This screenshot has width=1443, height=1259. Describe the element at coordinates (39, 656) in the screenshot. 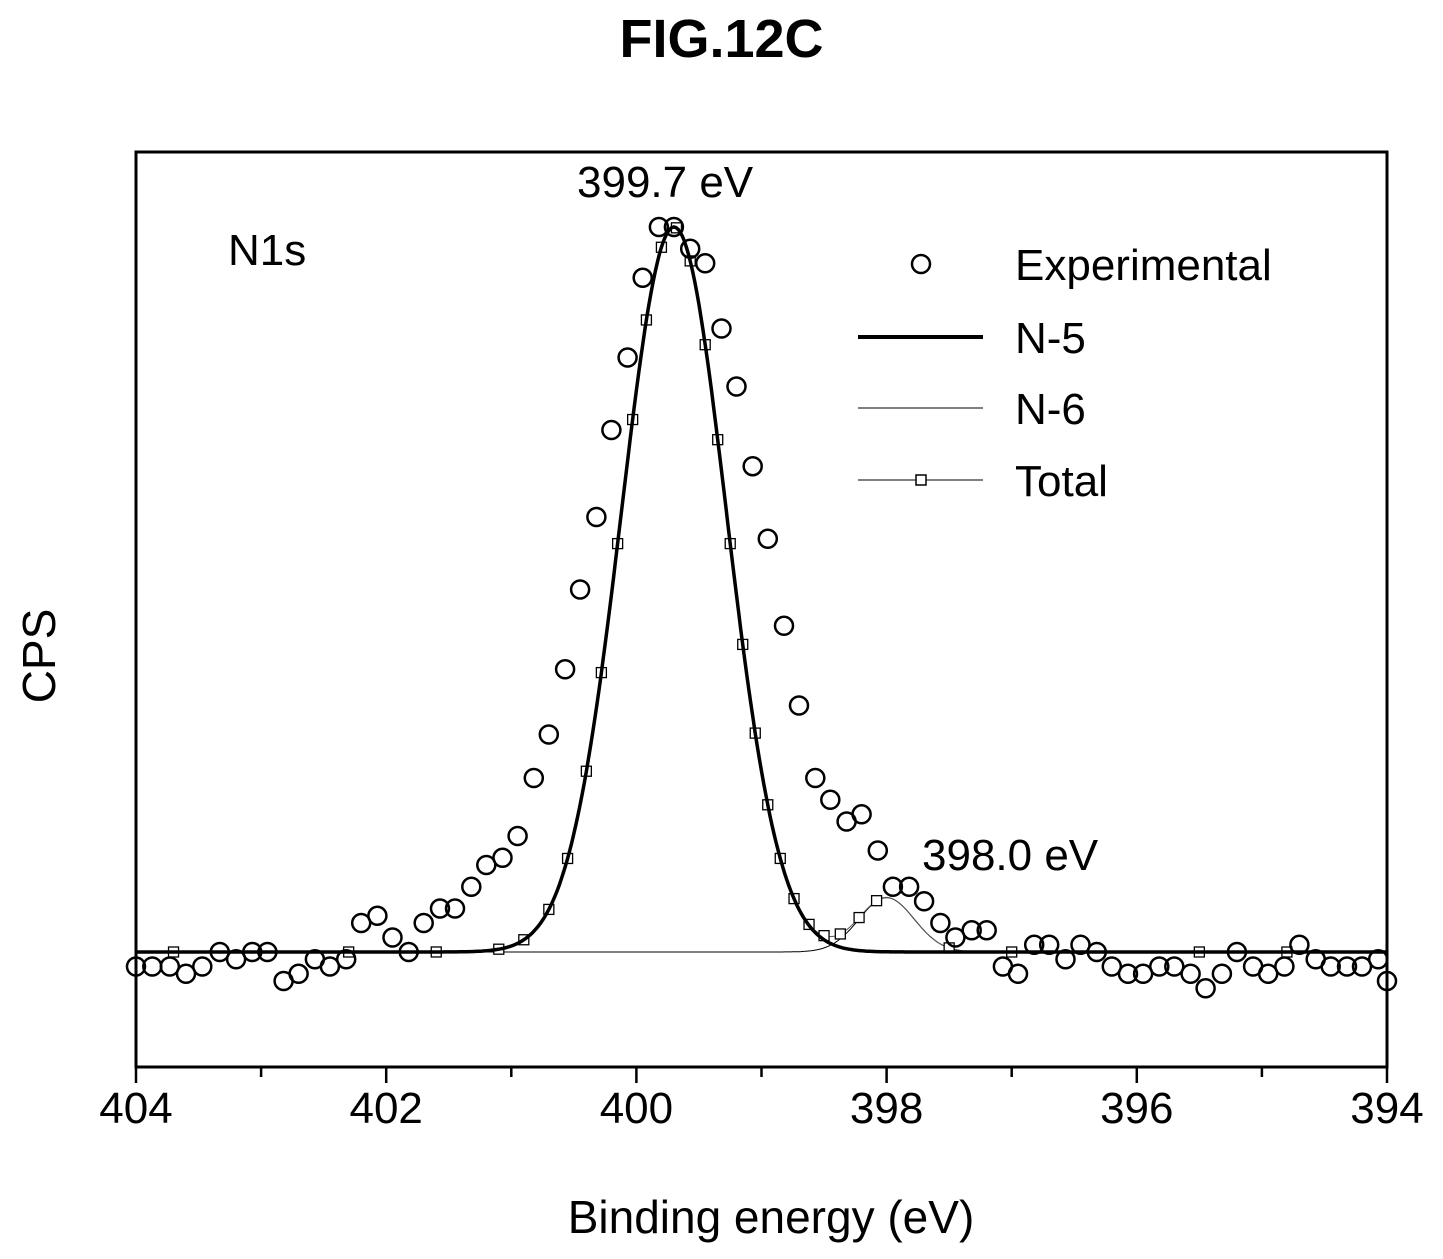

I see `y-axis-label: CPS` at that location.